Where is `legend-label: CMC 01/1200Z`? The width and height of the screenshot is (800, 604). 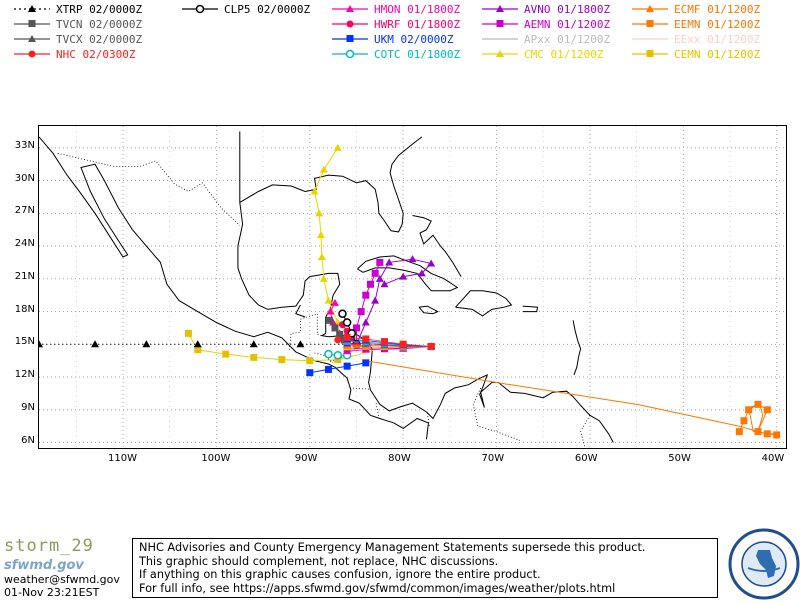 legend-label: CMC 01/1200Z is located at coordinates (564, 54).